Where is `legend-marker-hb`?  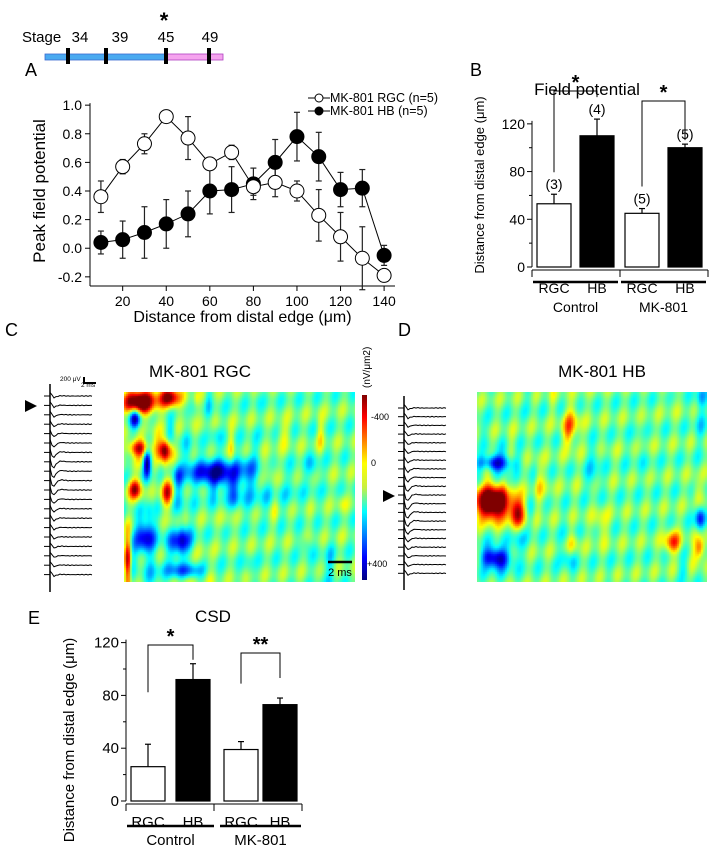
legend-marker-hb is located at coordinates (319, 111).